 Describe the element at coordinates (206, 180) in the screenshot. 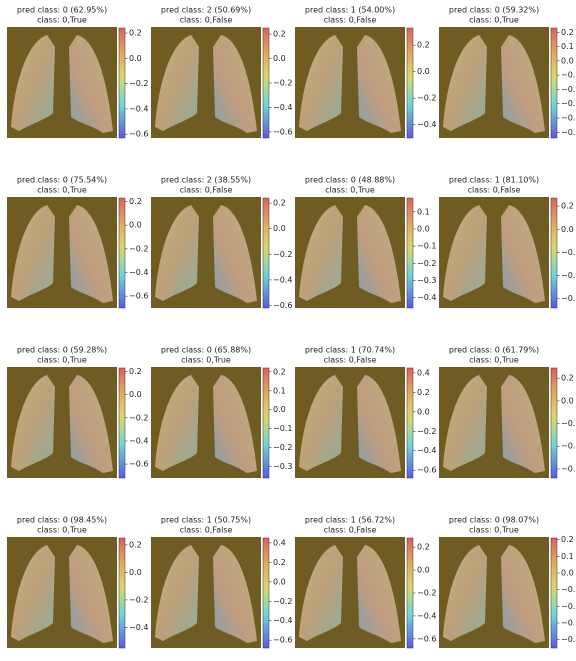

I see `panel-title: pred class: 2 (38.55%)` at that location.